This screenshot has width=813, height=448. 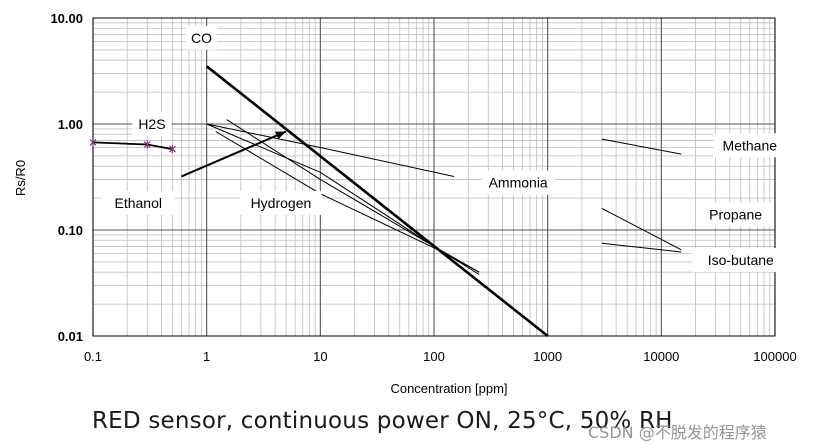 I want to click on series-label-ethanol: Ethanol, so click(x=137, y=203).